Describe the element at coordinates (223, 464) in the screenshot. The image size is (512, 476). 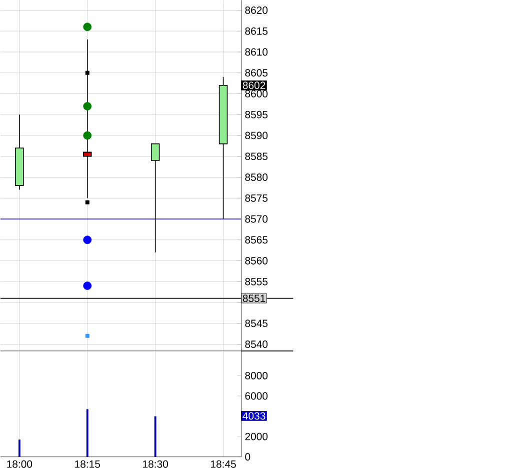
I see `x-tick-label: 18:45` at that location.